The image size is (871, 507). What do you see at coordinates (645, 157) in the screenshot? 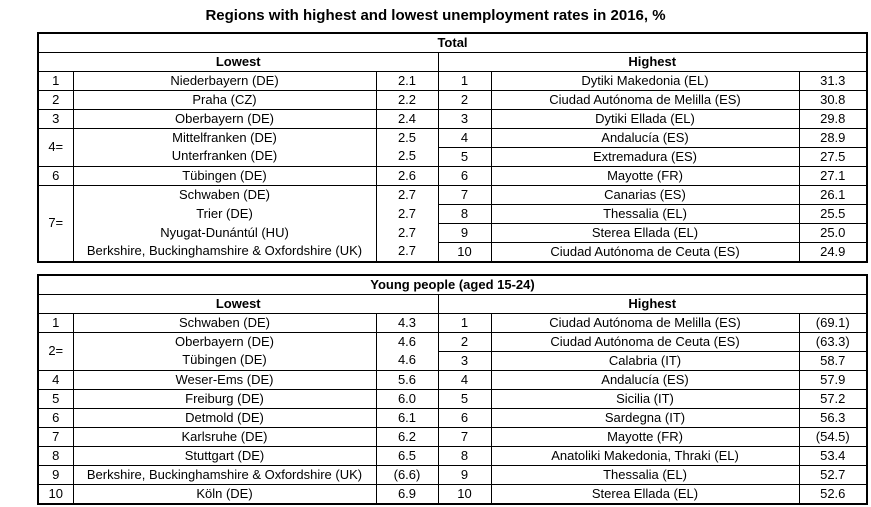
I see `highest-region-cell: Extremadura (ES)` at bounding box center [645, 157].